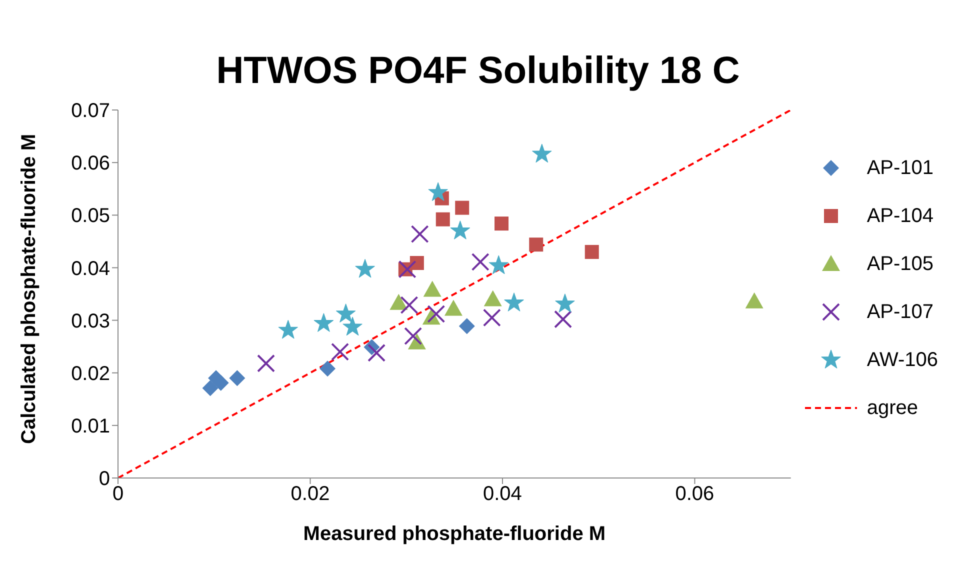  What do you see at coordinates (900, 168) in the screenshot?
I see `legend-label: AP-101` at bounding box center [900, 168].